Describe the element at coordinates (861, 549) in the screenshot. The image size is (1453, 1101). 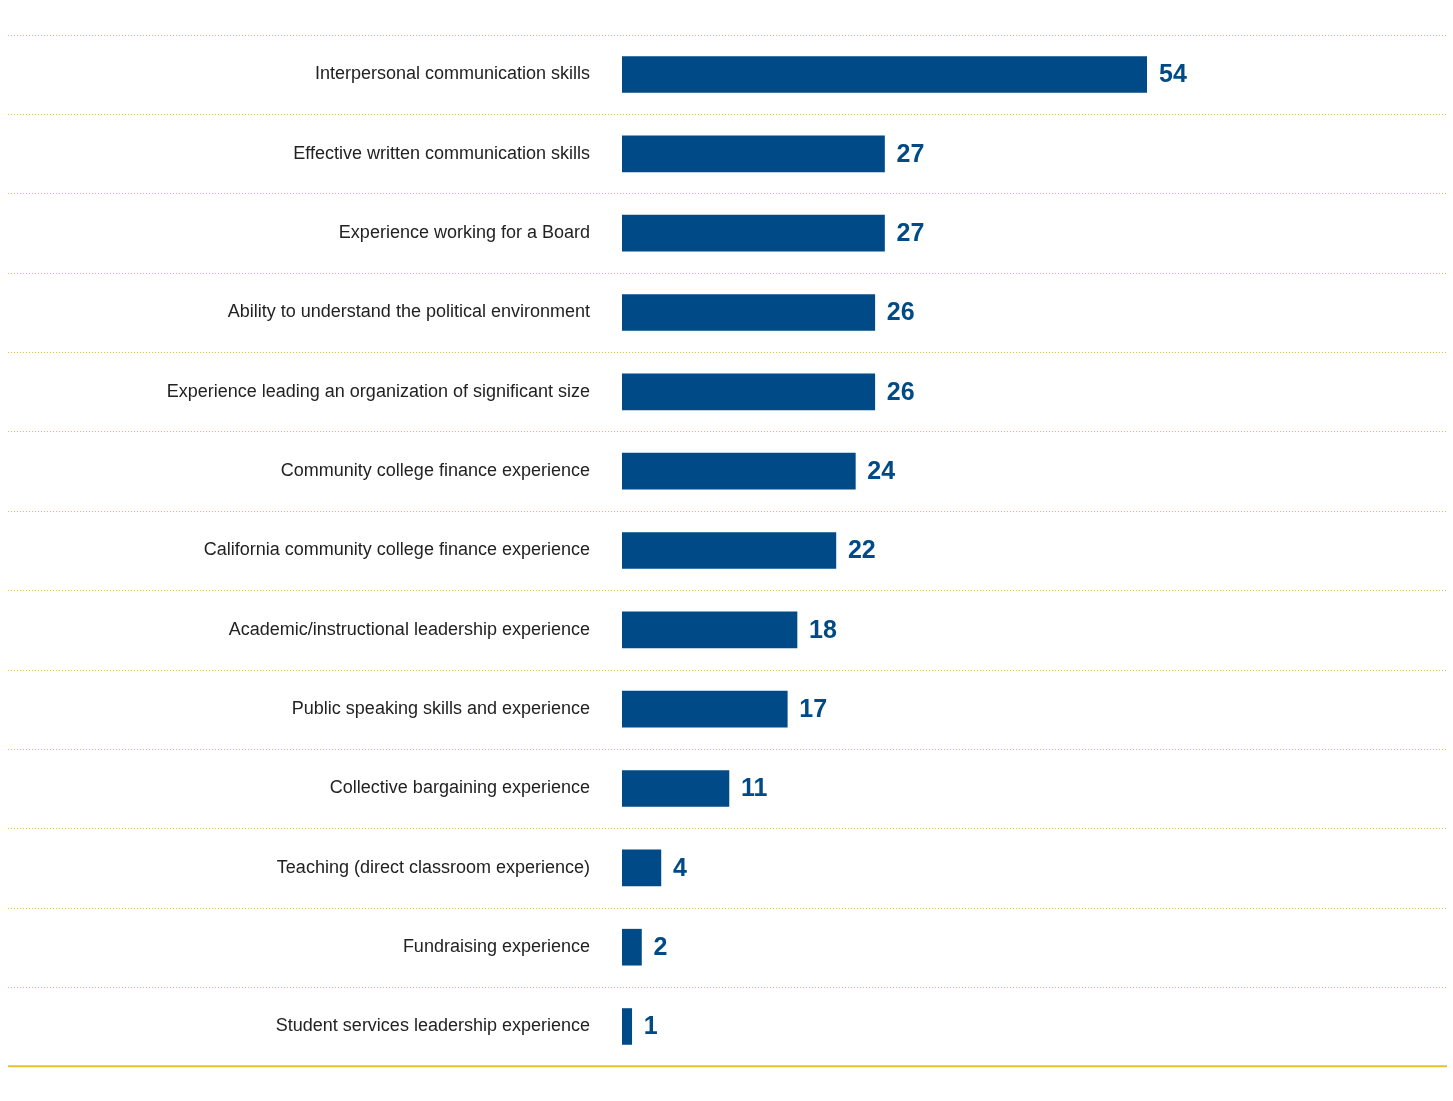
I see `data-label: 22` at that location.